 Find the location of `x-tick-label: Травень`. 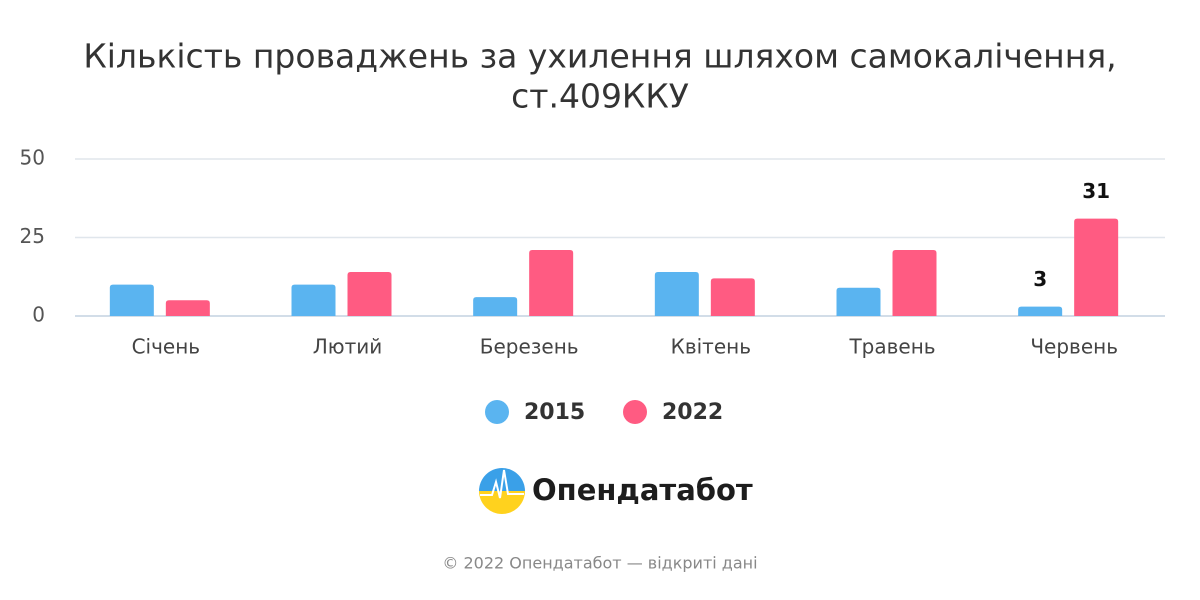

x-tick-label: Травень is located at coordinates (891, 347).